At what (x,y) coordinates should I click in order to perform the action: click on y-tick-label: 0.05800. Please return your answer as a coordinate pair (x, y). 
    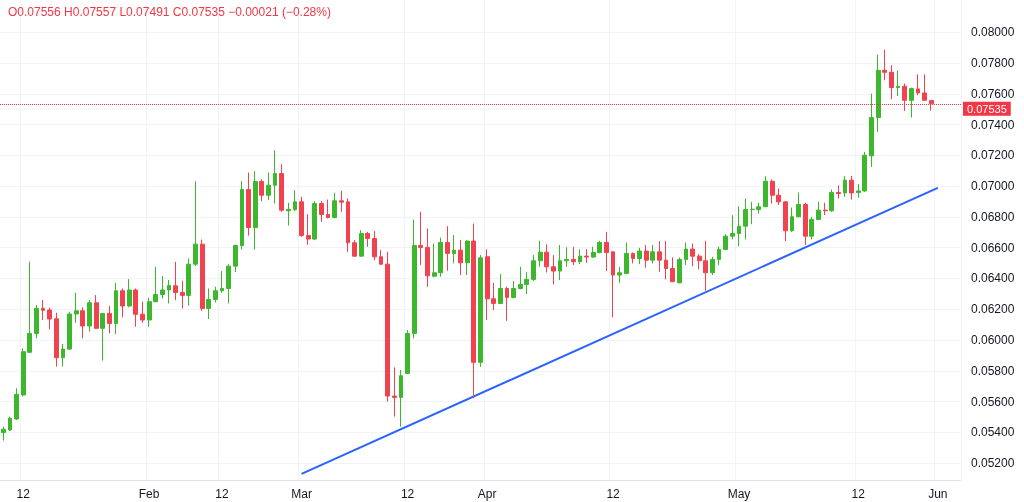
    Looking at the image, I should click on (993, 370).